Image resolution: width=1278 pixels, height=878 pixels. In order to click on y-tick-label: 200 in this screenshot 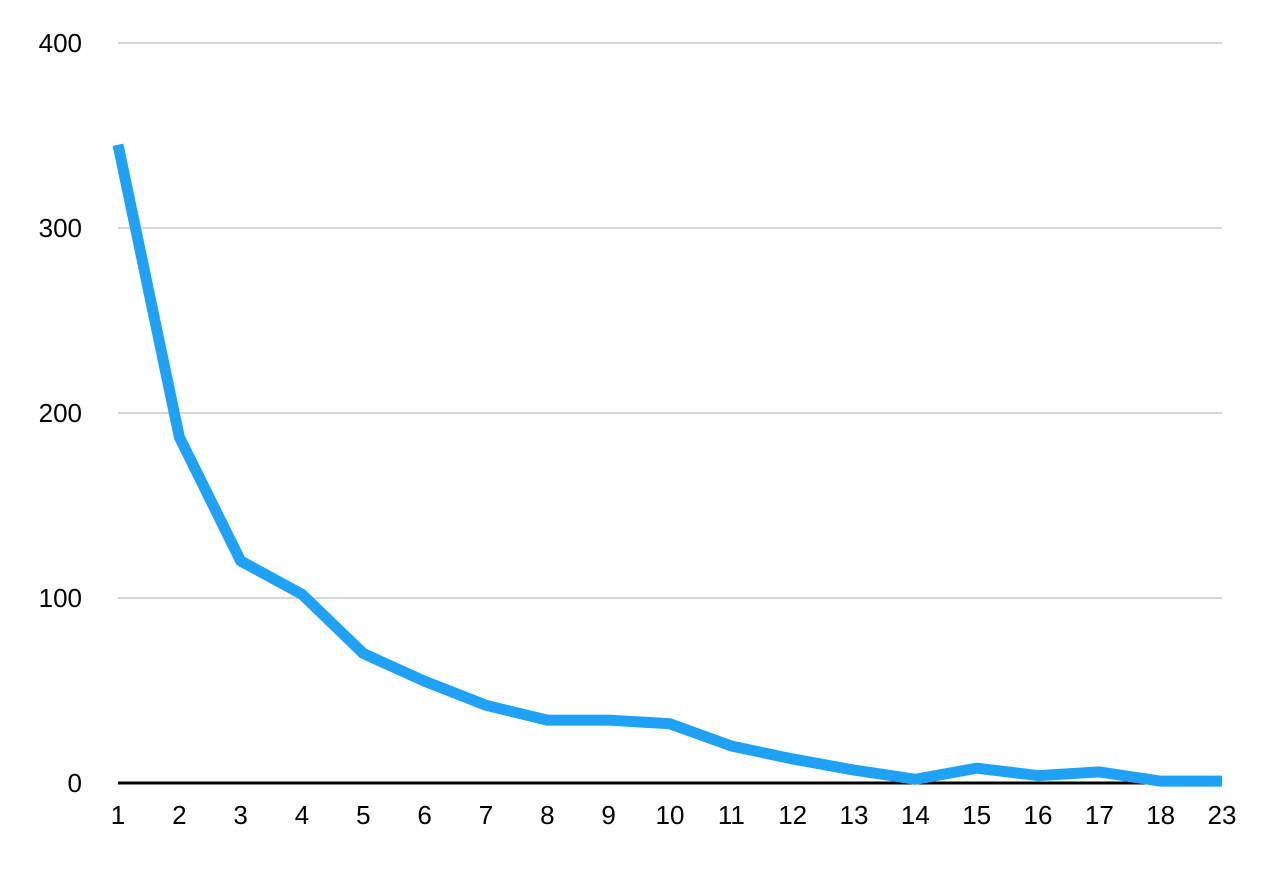, I will do `click(60, 413)`.